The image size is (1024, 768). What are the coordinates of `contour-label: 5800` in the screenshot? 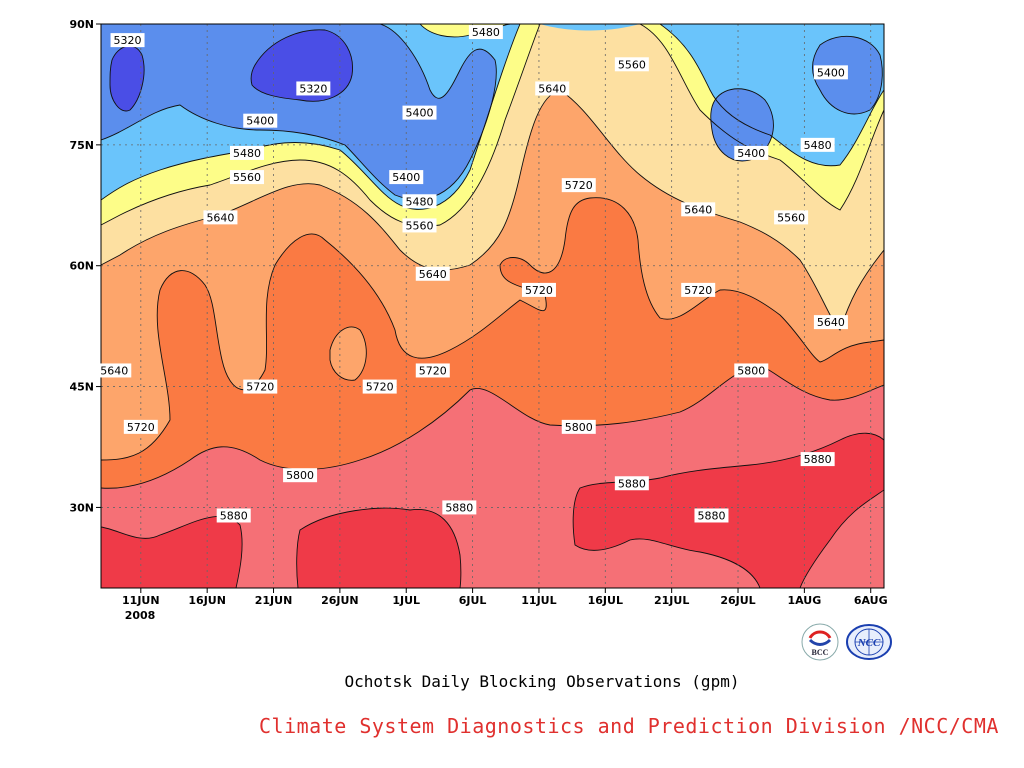 It's located at (751, 370).